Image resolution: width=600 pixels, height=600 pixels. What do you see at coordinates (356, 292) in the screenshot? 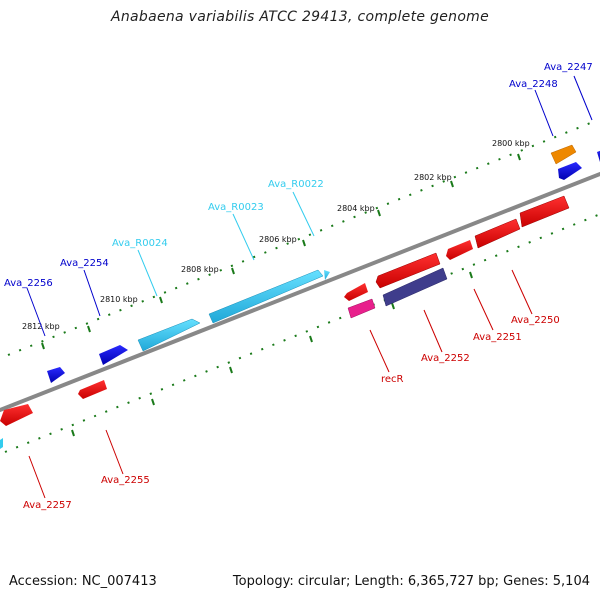
I see `gene-red-small` at bounding box center [356, 292].